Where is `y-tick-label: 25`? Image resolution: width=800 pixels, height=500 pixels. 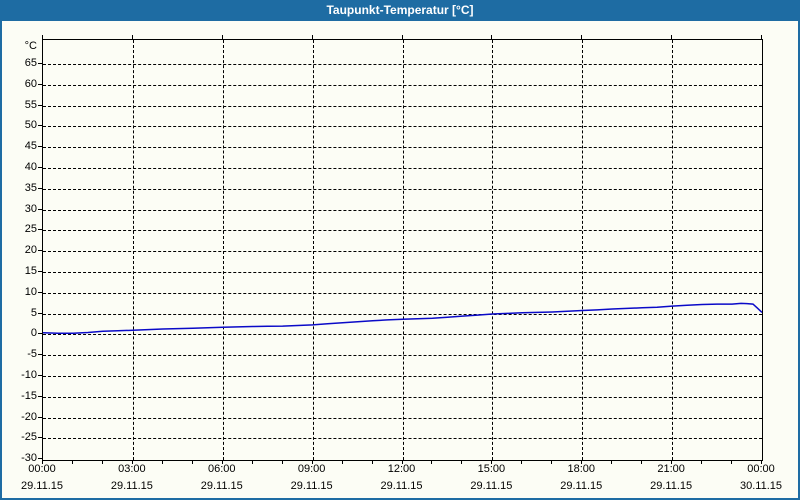 y-tick-label: 25 is located at coordinates (30, 229).